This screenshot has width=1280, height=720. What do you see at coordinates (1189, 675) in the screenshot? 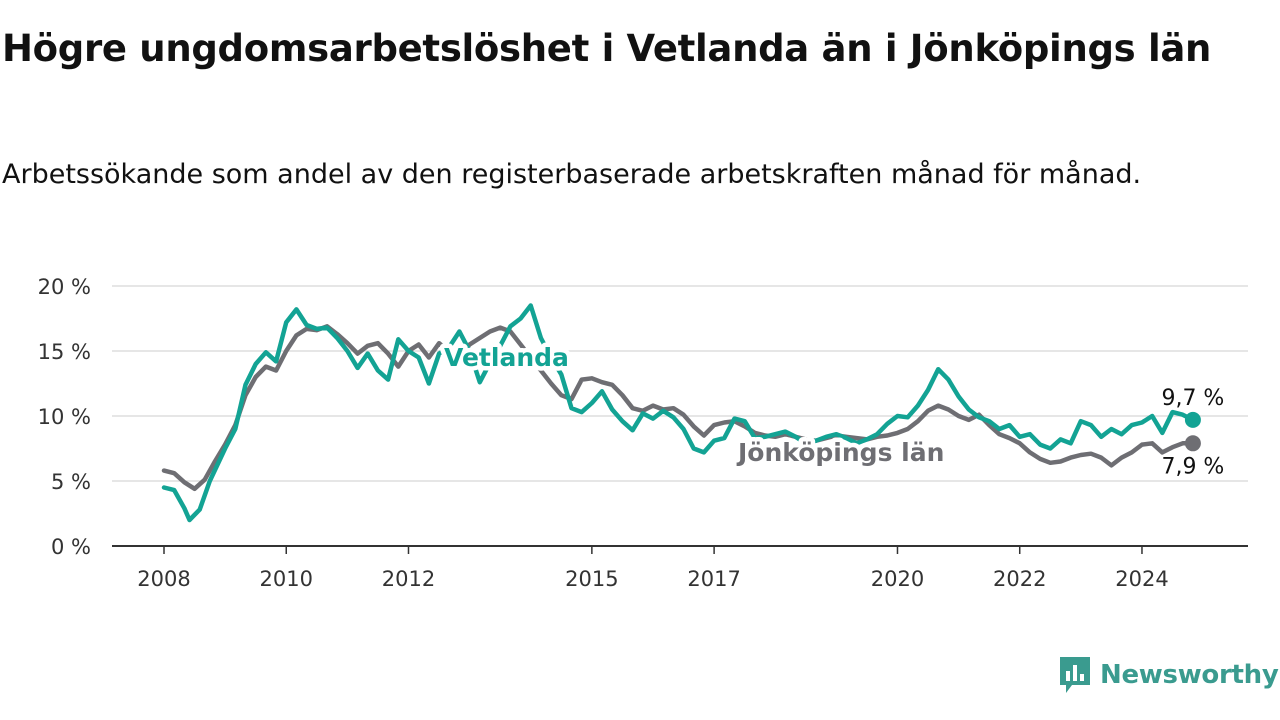
I see `brand-name: Newsworthy` at bounding box center [1189, 675].